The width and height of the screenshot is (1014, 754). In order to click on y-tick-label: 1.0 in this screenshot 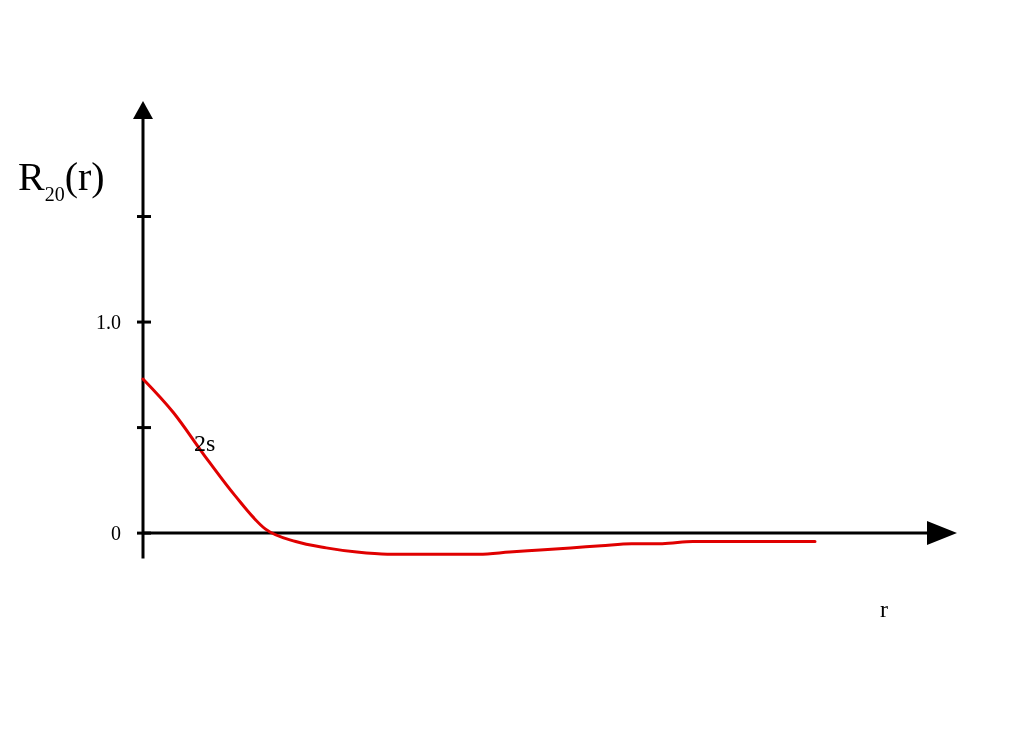, I will do `click(108, 322)`.